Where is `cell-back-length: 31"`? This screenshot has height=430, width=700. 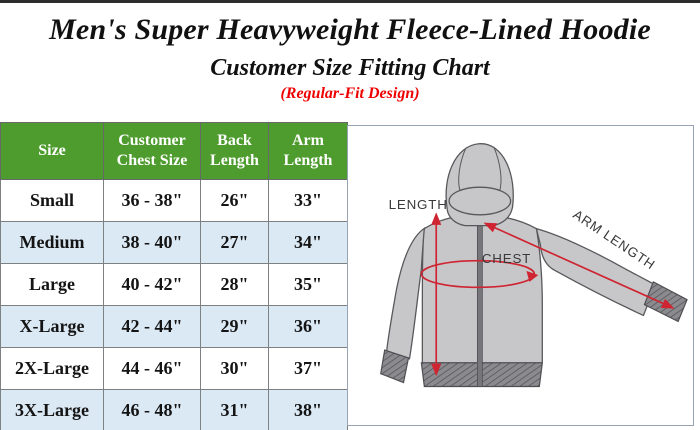
cell-back-length: 31" is located at coordinates (234, 409).